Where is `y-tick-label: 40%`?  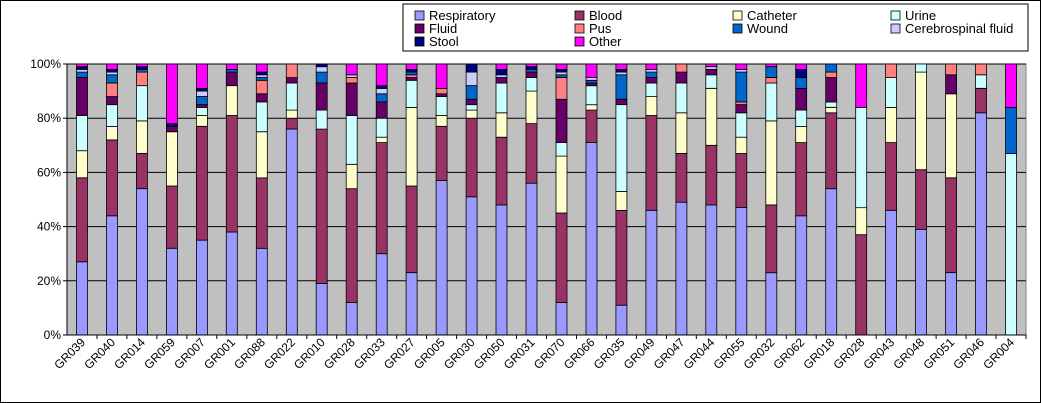 y-tick-label: 40% is located at coordinates (49, 227).